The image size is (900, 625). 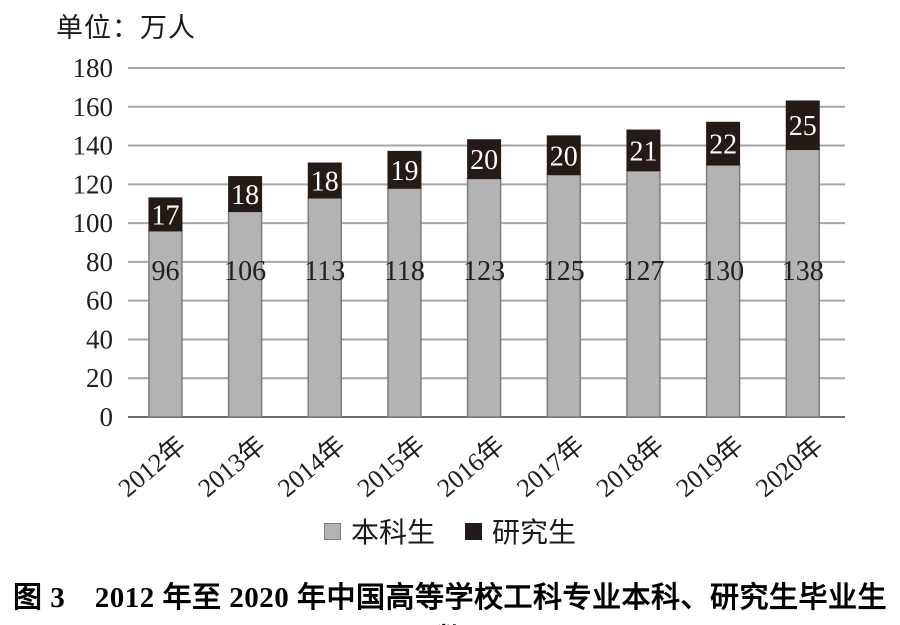 What do you see at coordinates (107, 417) in the screenshot?
I see `y-axis-label-0: 0` at bounding box center [107, 417].